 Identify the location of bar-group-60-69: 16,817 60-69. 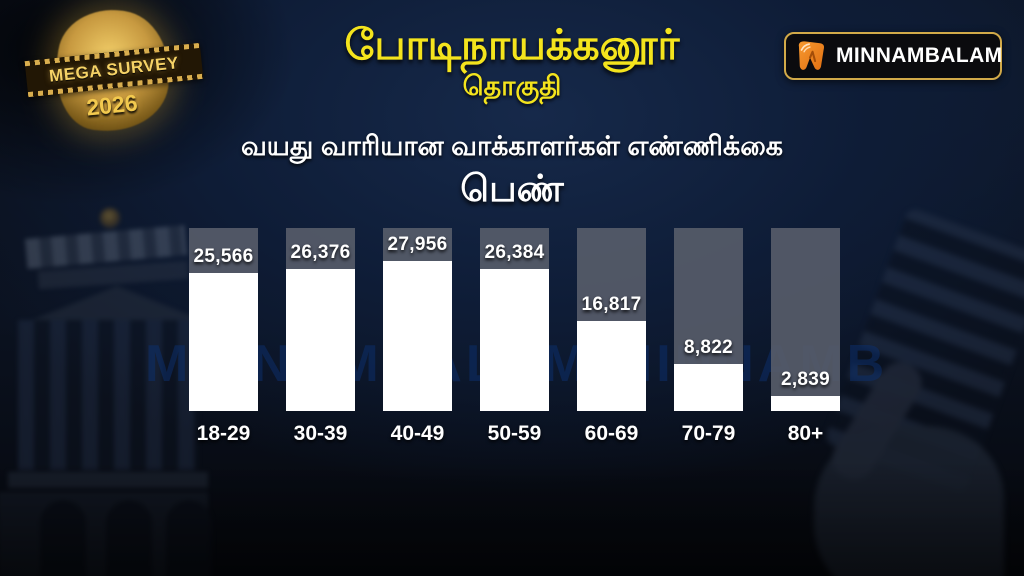
(611, 337).